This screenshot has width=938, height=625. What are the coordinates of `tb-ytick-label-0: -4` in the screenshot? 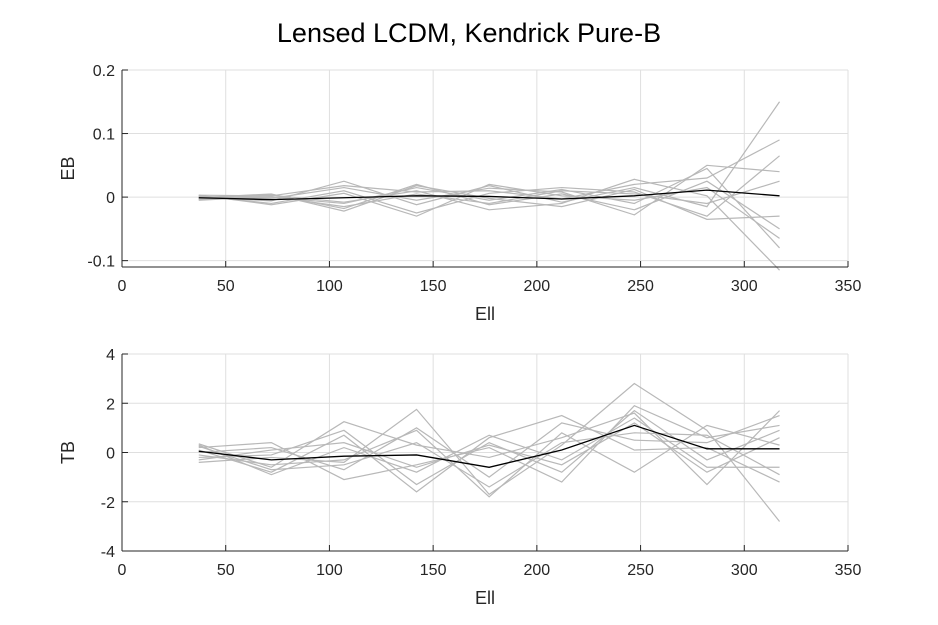 It's located at (108, 552).